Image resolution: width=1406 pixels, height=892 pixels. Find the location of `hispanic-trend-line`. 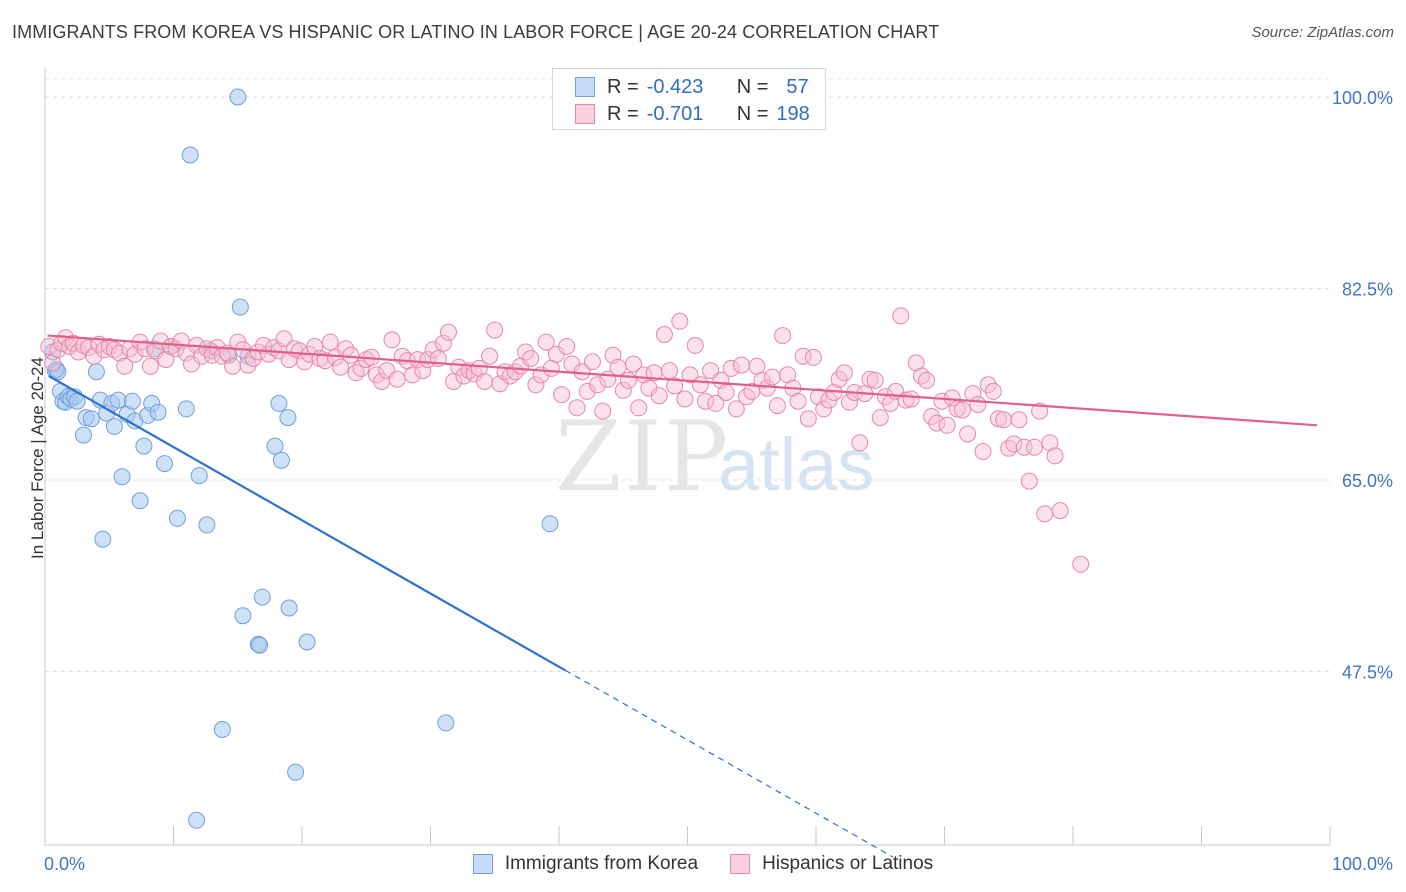

hispanic-trend-line is located at coordinates (682, 380).